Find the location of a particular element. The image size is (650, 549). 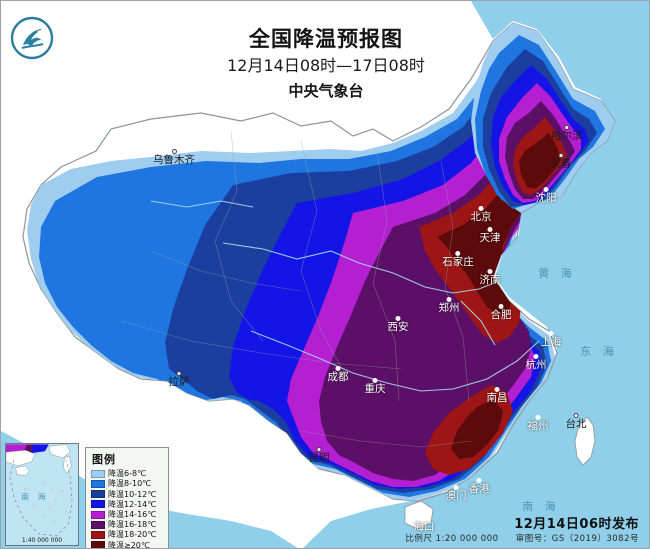

legend-item: 降温≥20℃ is located at coordinates (127, 544).